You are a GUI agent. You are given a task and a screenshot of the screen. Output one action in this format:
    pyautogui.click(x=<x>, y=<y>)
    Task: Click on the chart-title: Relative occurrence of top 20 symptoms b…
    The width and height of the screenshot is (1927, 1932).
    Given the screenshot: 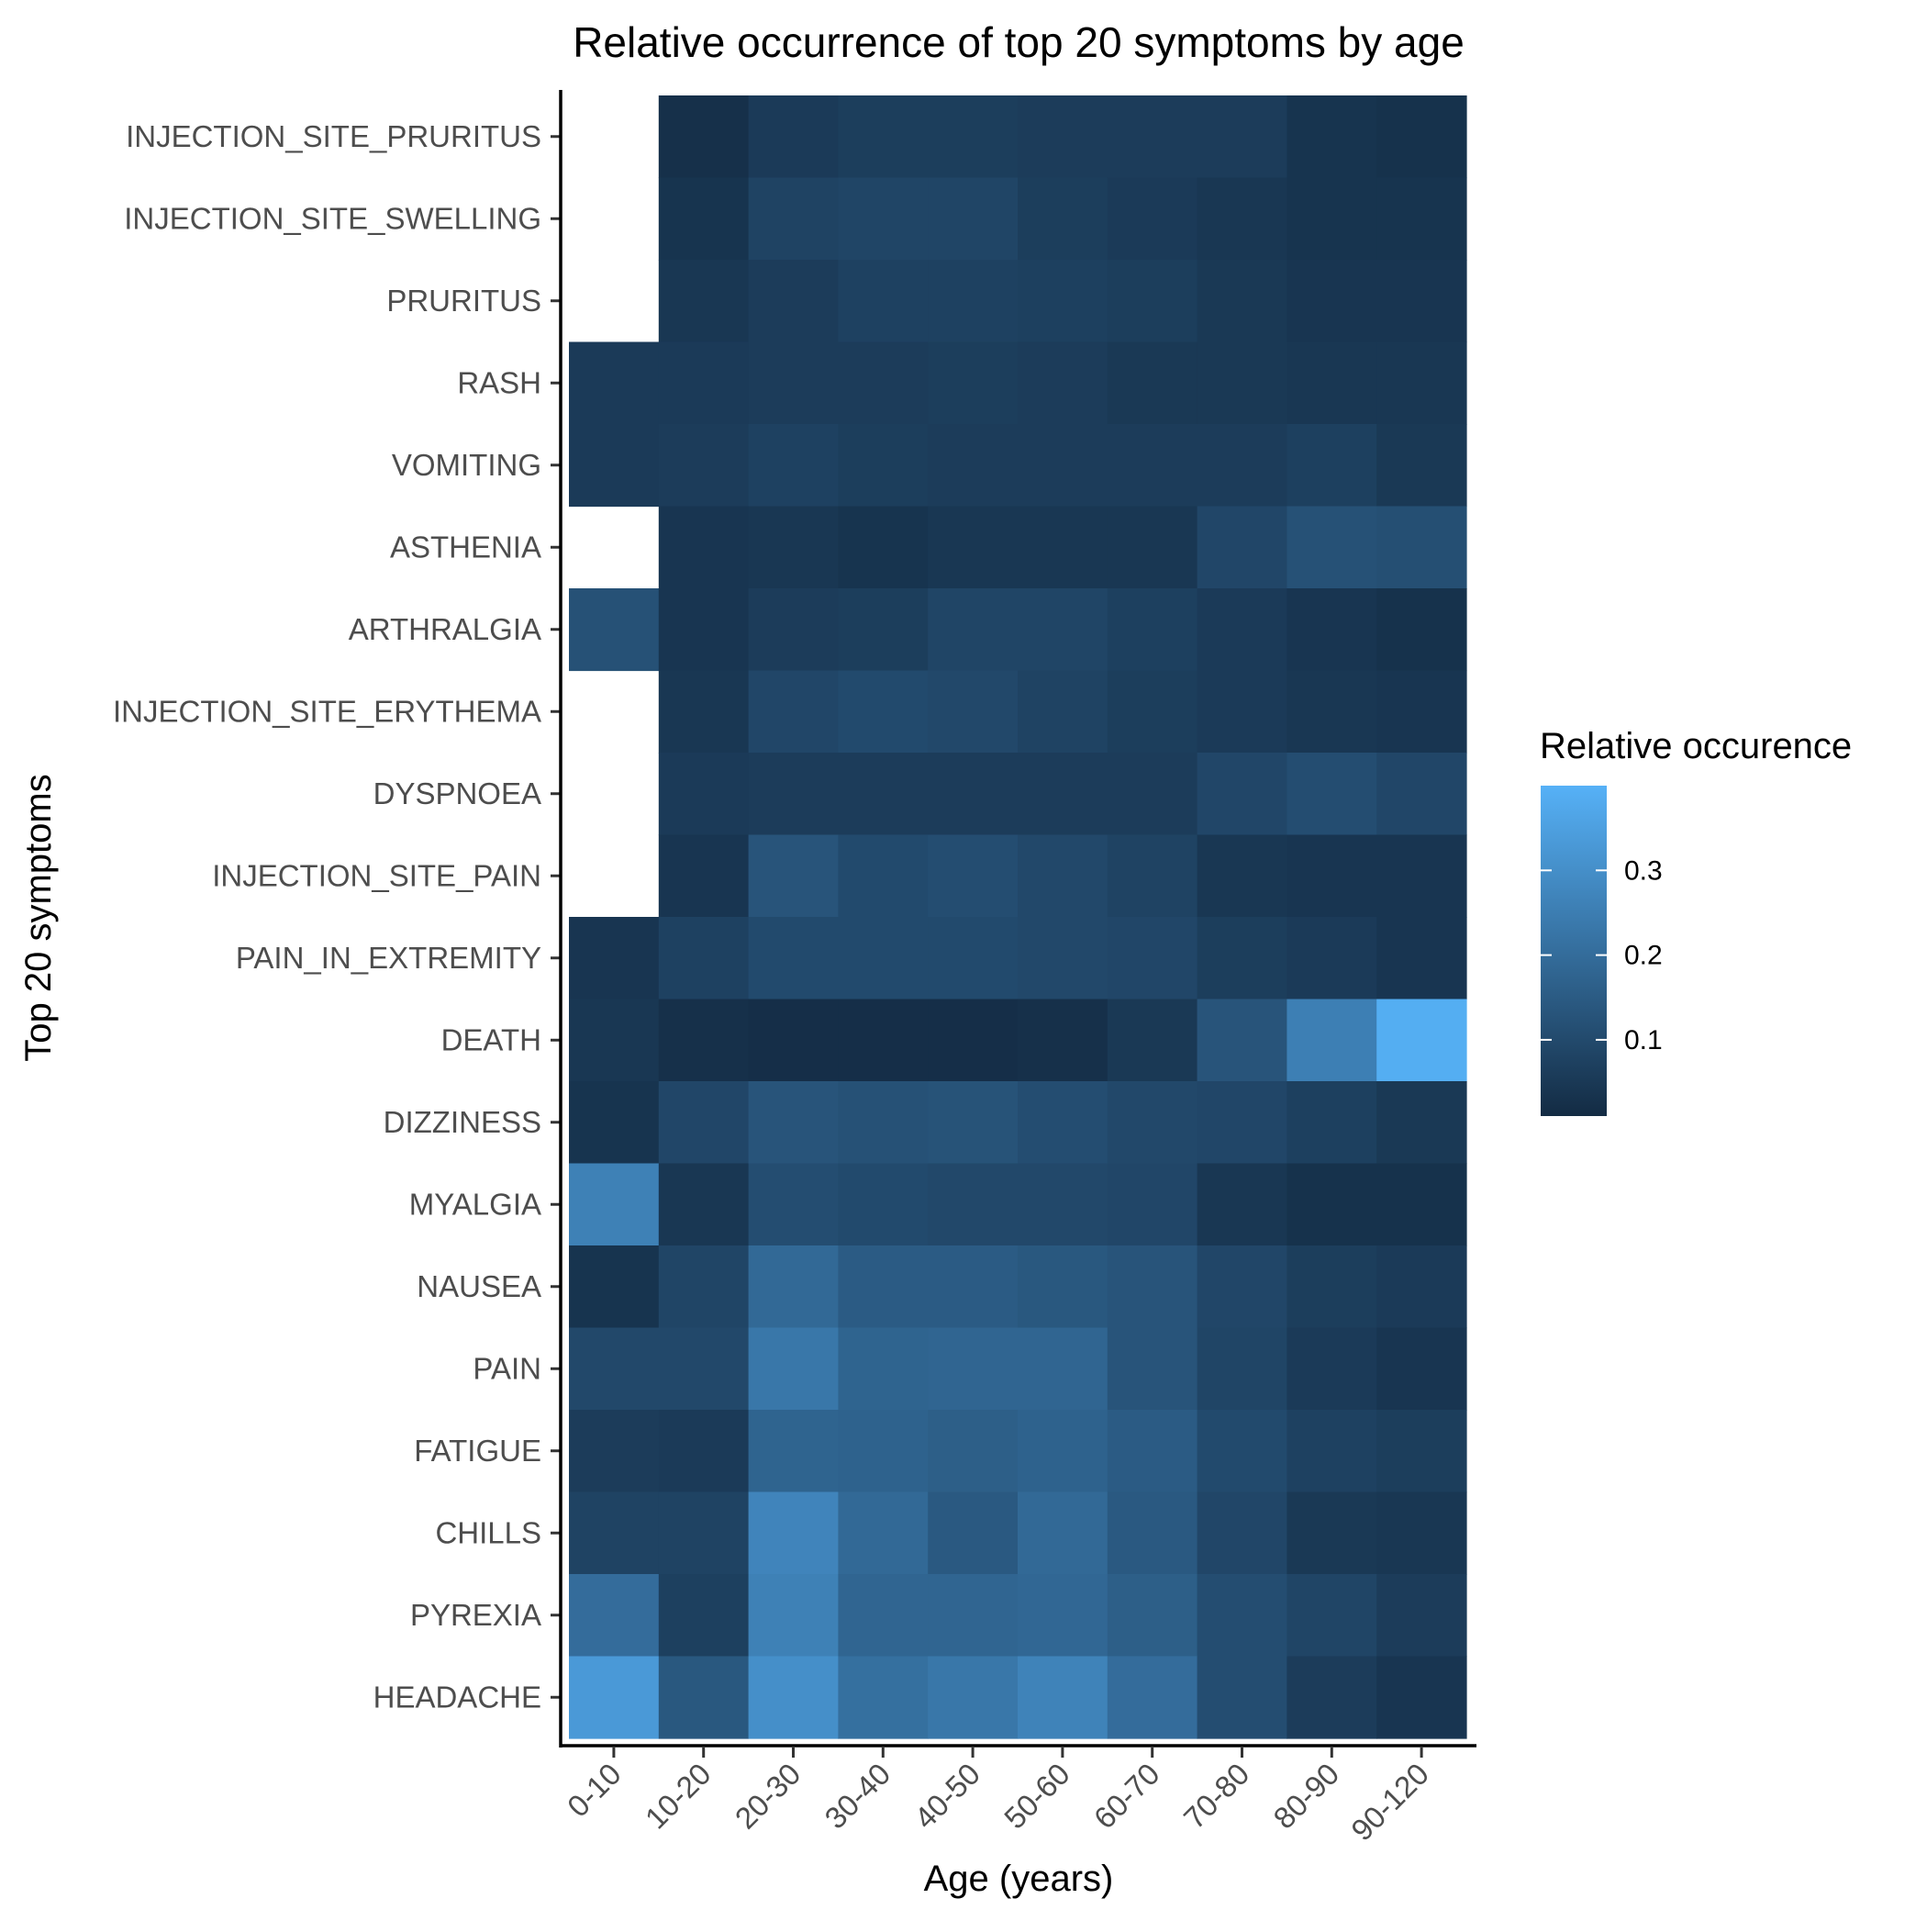 What is the action you would take?
    pyautogui.click(x=1019, y=42)
    